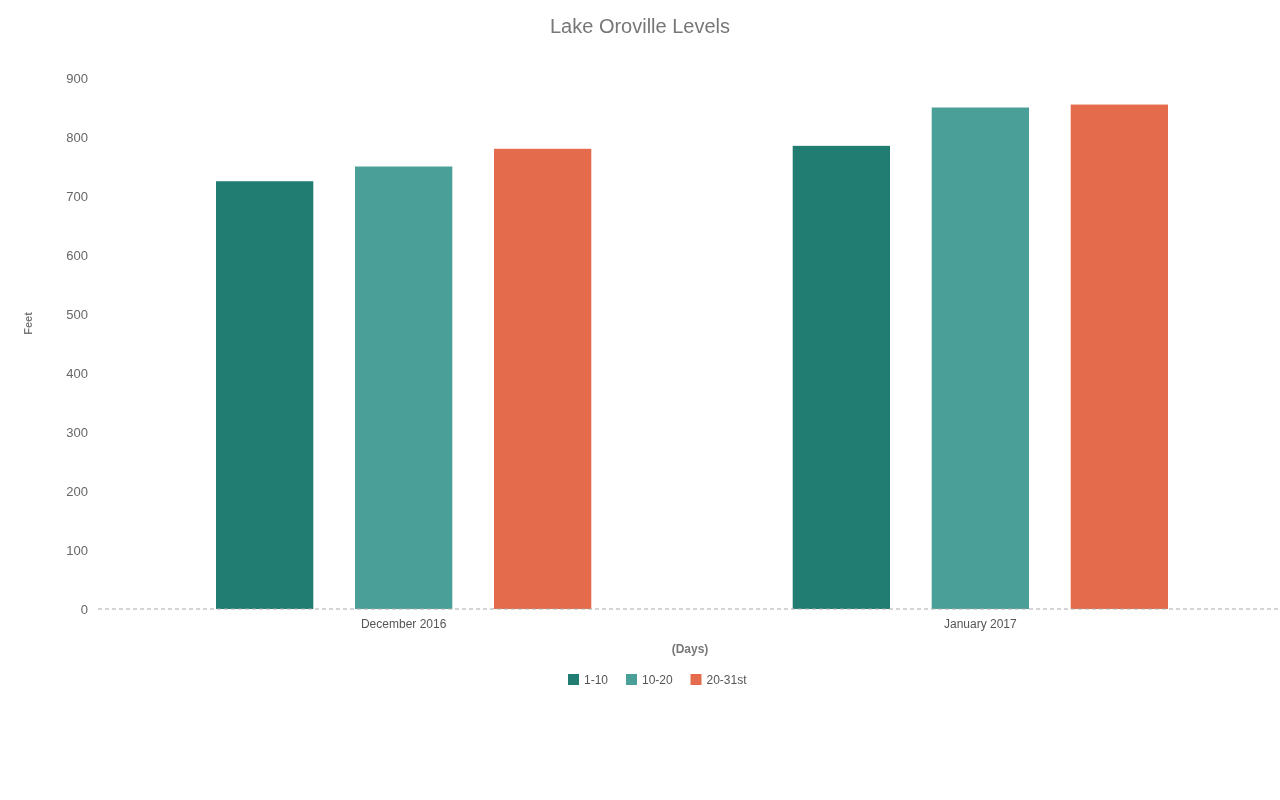 The width and height of the screenshot is (1280, 800). I want to click on x-tick-label: January 2017, so click(980, 624).